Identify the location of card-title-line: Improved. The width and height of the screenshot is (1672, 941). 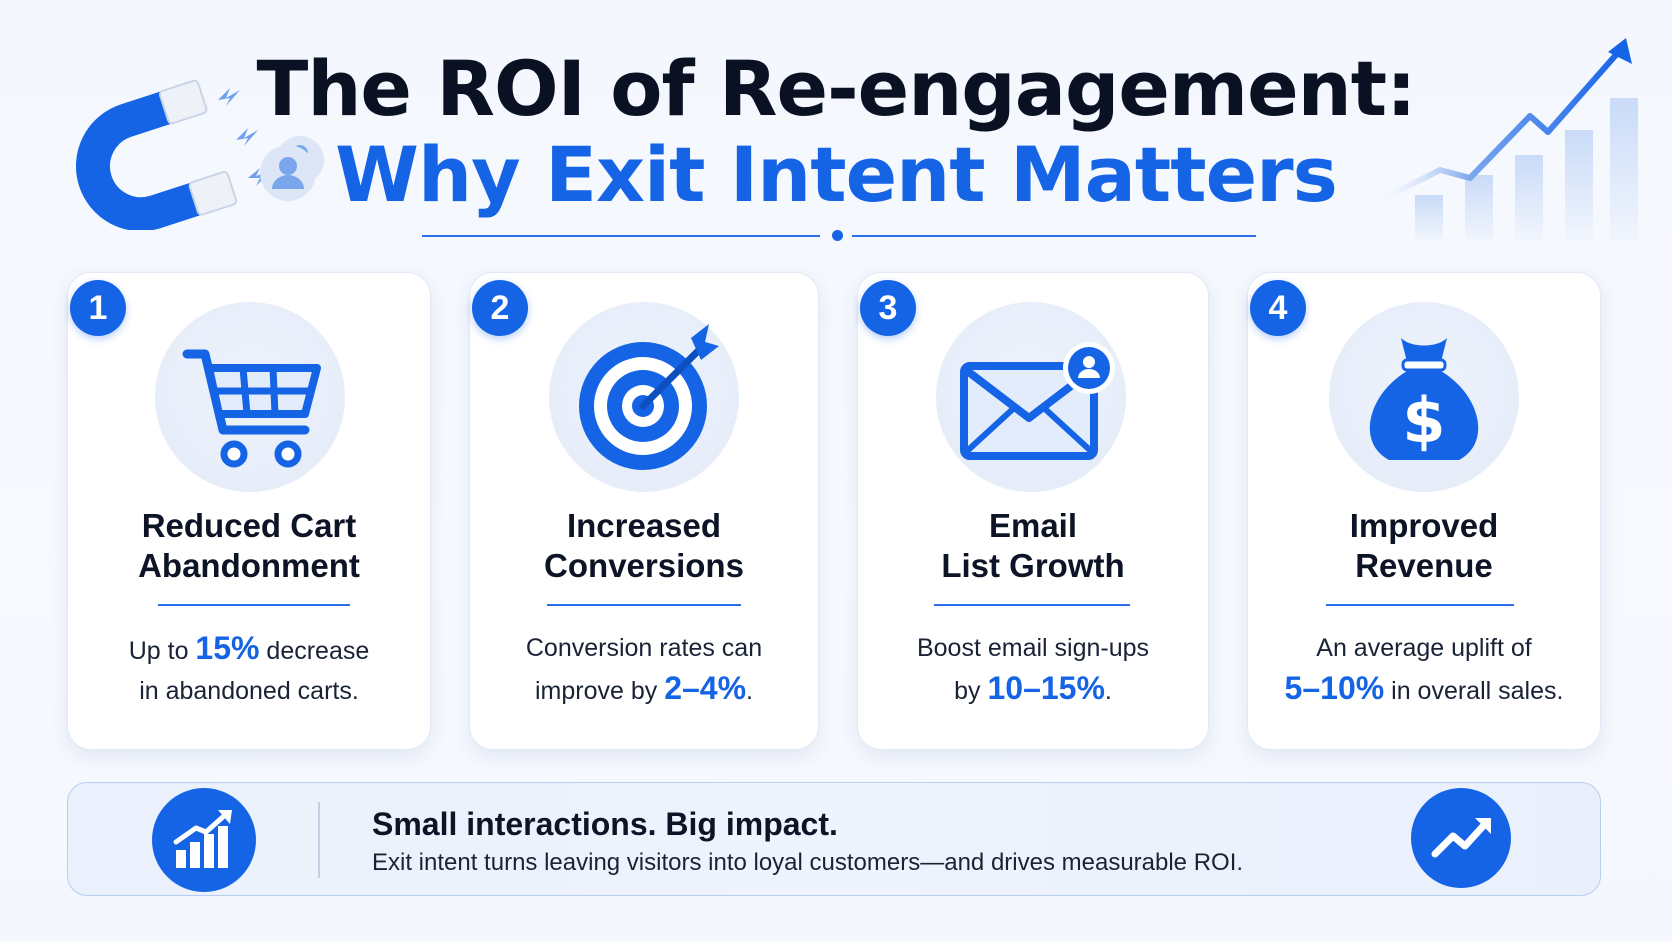
(1424, 525).